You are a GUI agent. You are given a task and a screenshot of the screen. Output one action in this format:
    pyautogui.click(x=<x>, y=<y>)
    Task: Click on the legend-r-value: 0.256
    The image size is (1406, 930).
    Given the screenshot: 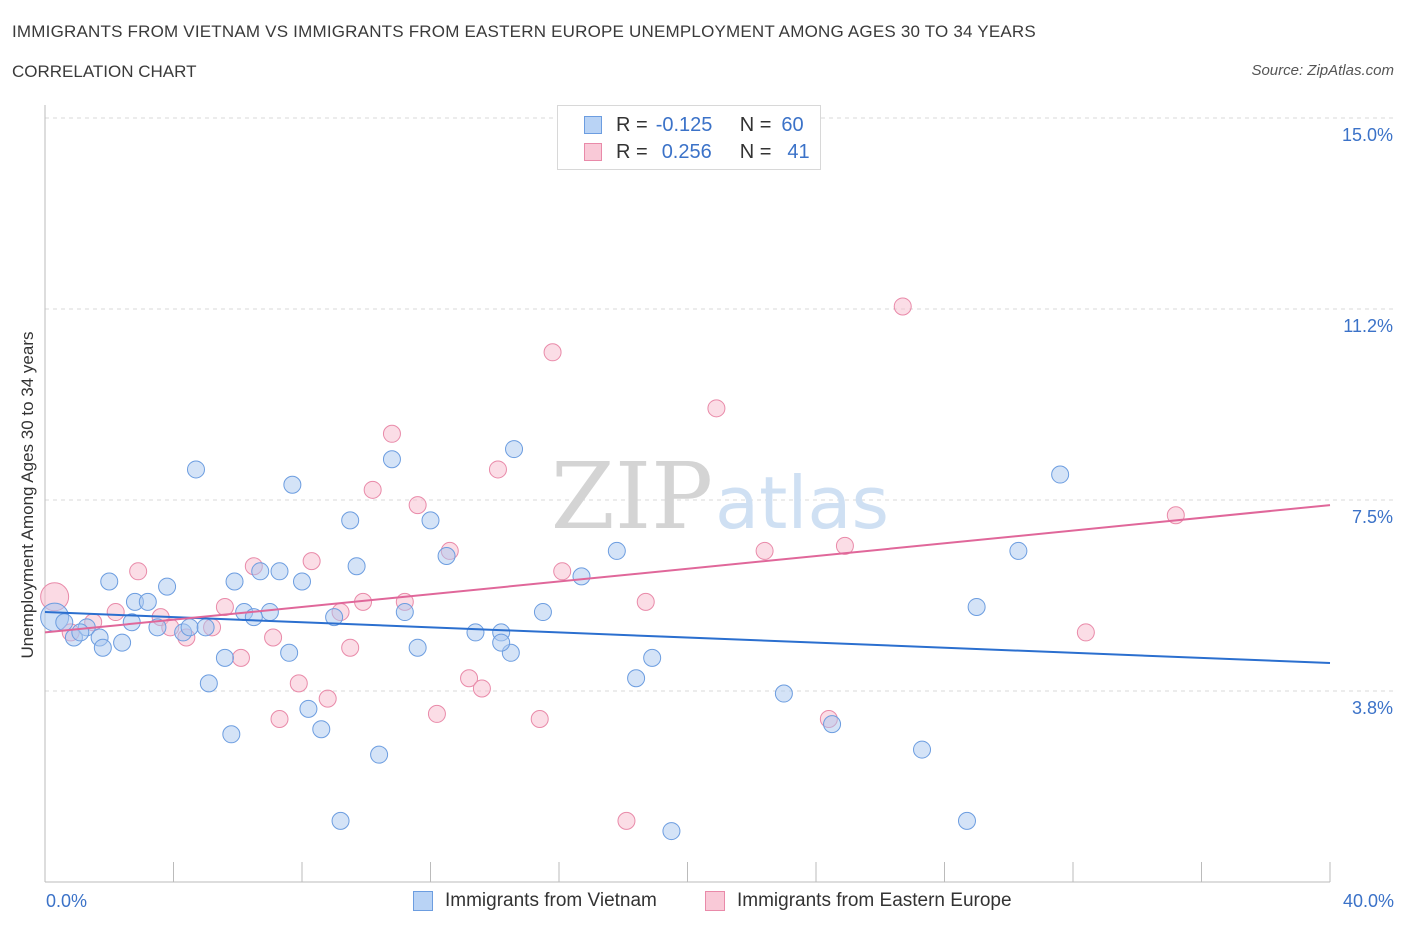 What is the action you would take?
    pyautogui.click(x=686, y=151)
    